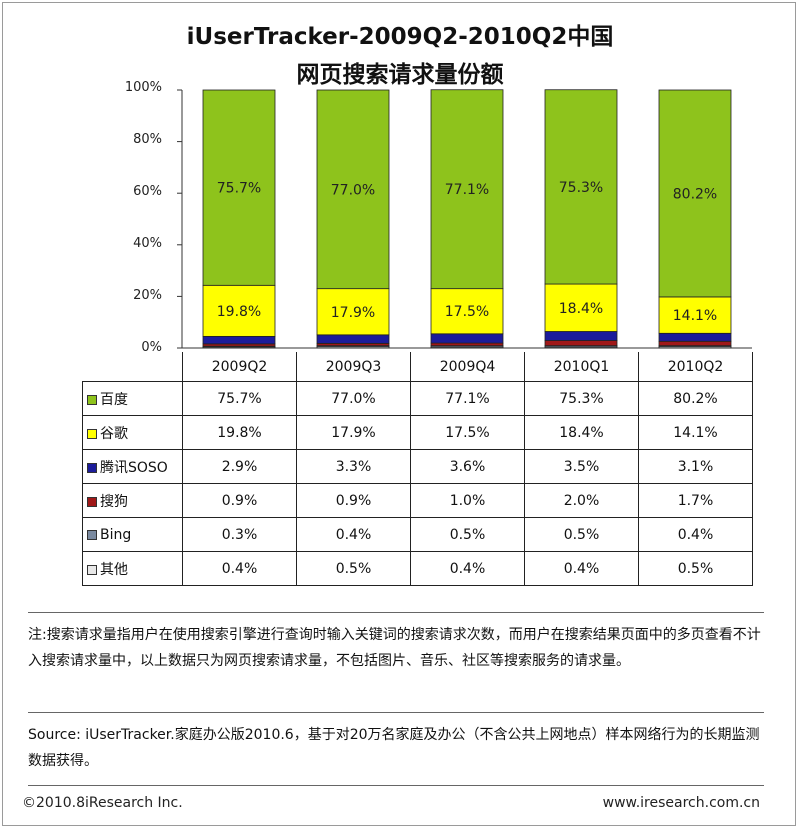  I want to click on series-name: 搜狗, so click(114, 501).